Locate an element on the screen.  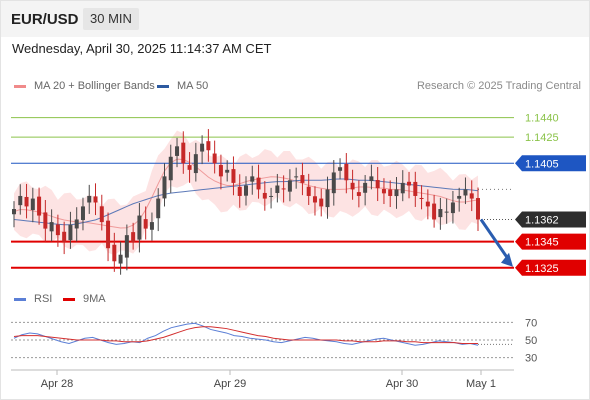
source-credit: Research © 2025 Trading Central is located at coordinates (498, 86).